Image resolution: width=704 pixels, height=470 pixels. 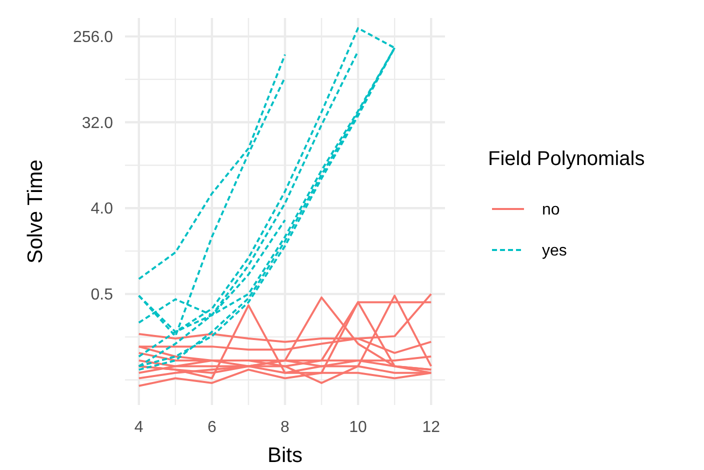 I want to click on x-tick-label: 8, so click(x=285, y=427).